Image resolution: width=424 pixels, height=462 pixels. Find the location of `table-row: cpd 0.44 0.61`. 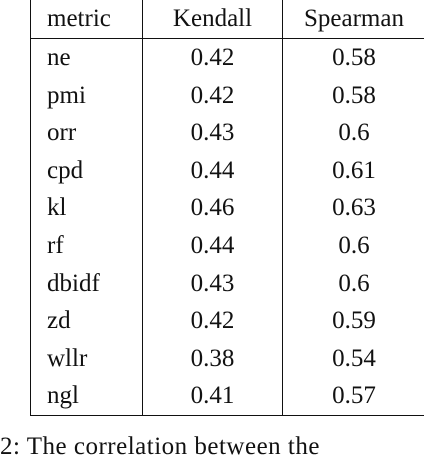

table-row: cpd 0.44 0.61 is located at coordinates (227, 171).